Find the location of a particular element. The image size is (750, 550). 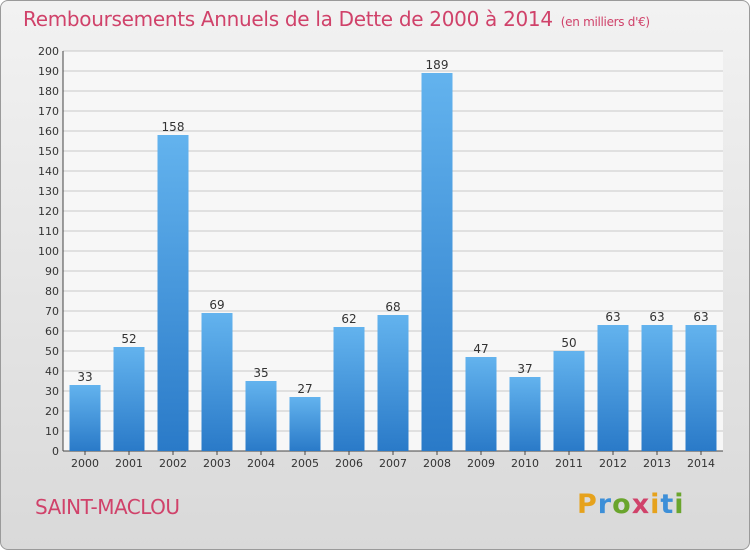

data-label: 35 is located at coordinates (260, 373).